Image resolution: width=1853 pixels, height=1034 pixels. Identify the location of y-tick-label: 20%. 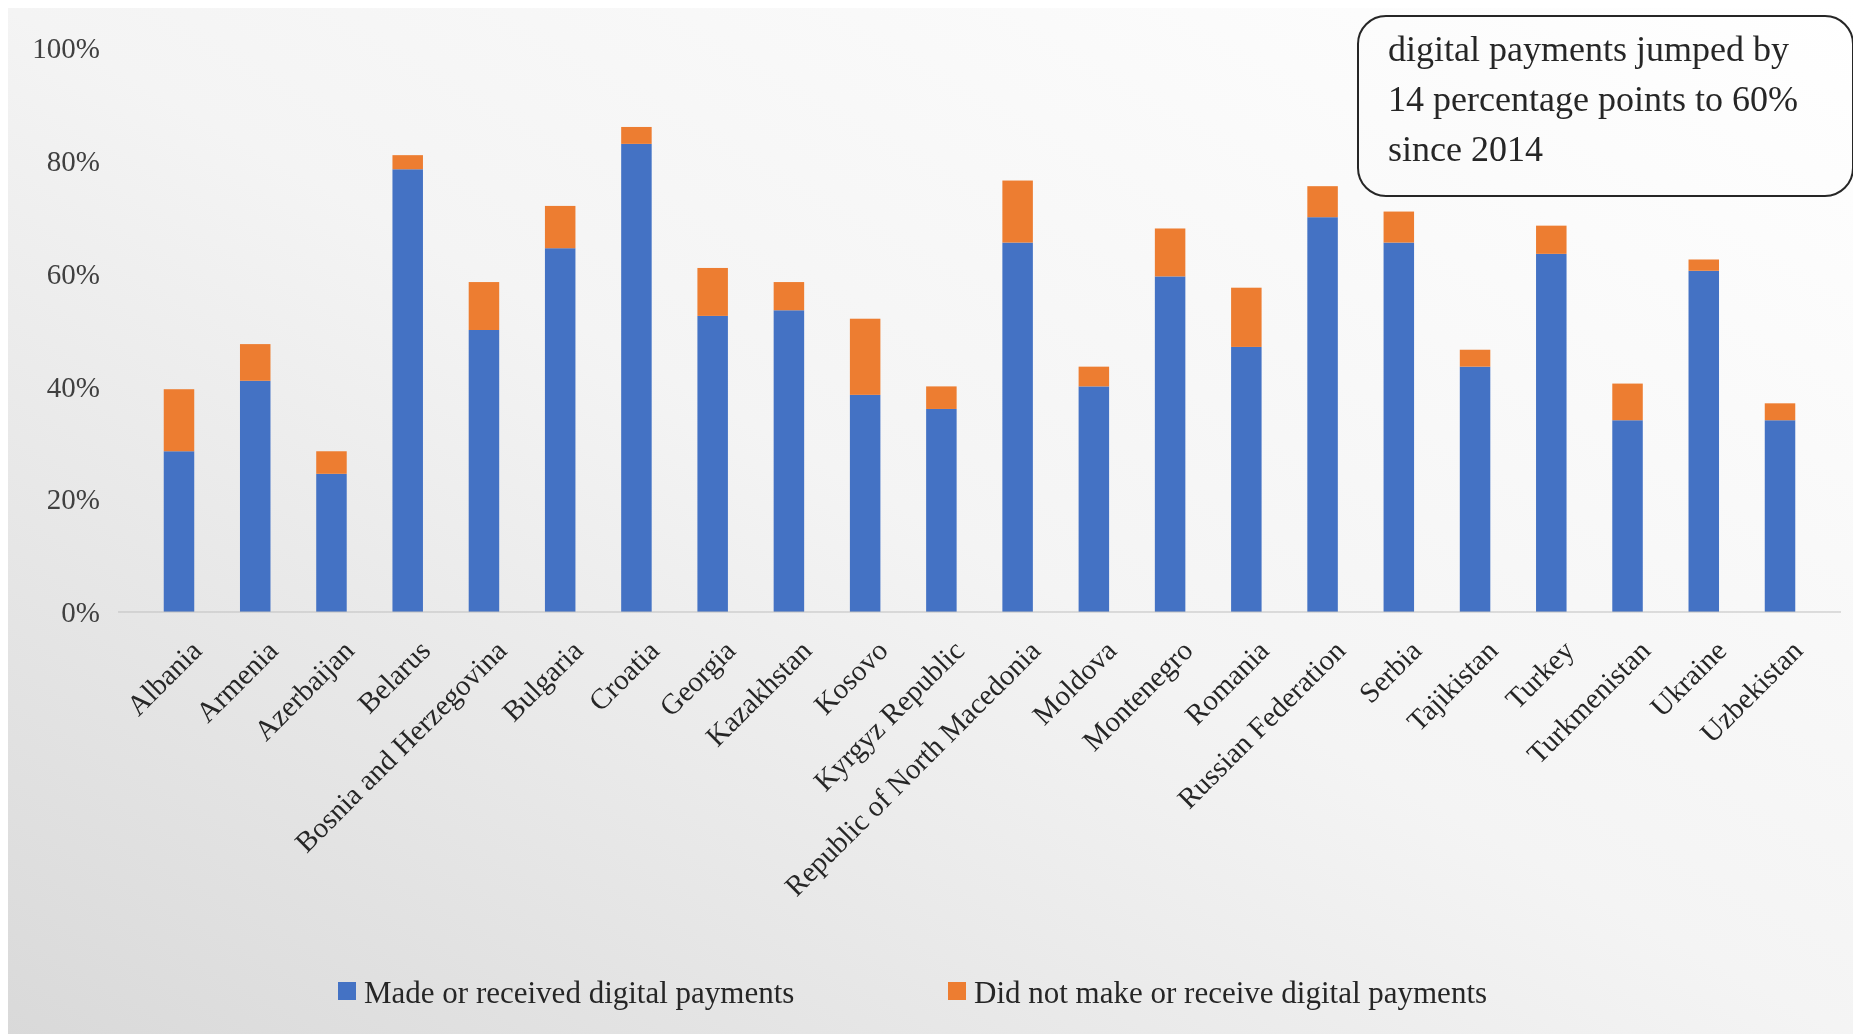
(73, 499).